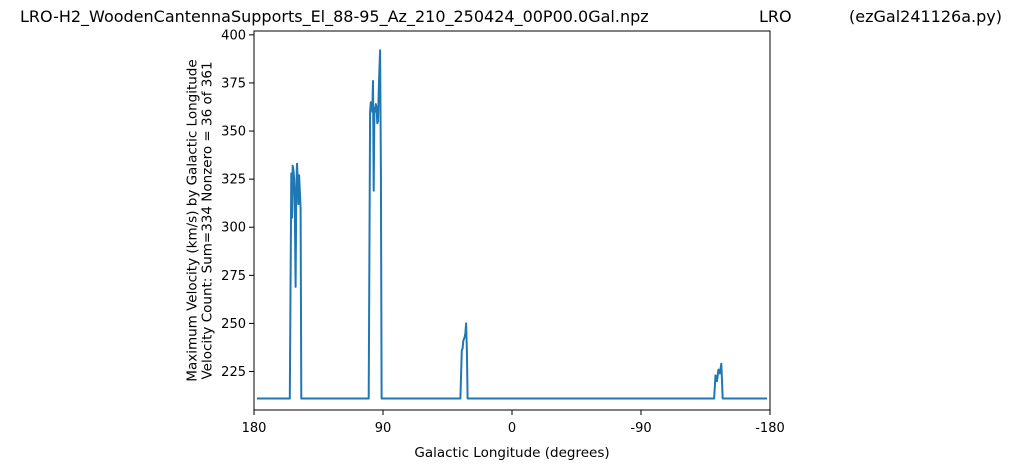 The width and height of the screenshot is (1024, 470). I want to click on x-tick-label: 90, so click(383, 428).